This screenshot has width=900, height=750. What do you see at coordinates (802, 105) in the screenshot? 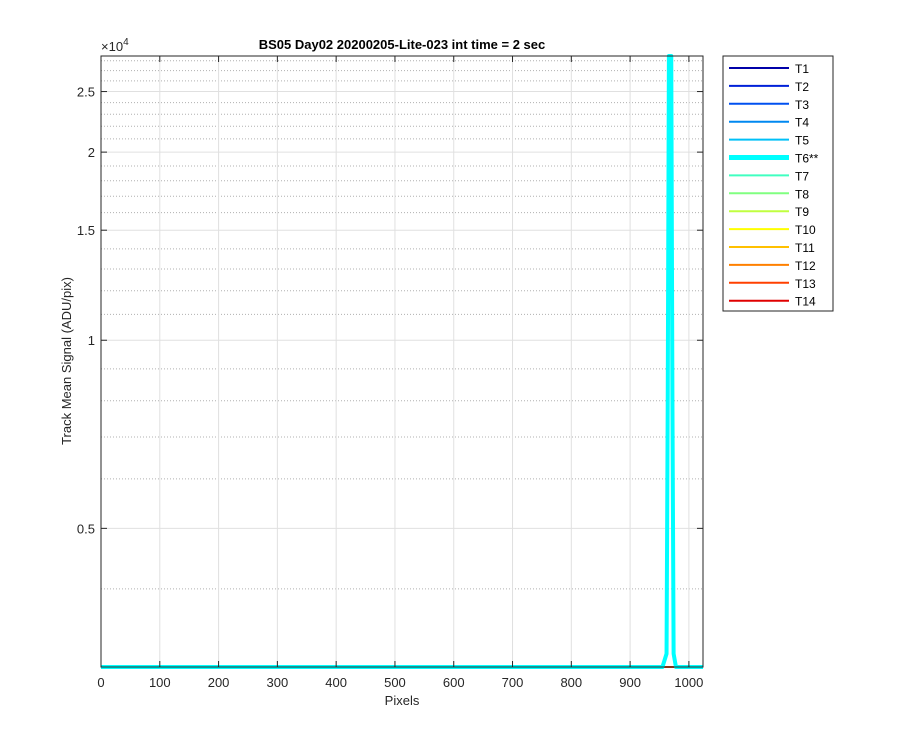
I see `legend-label: T3` at bounding box center [802, 105].